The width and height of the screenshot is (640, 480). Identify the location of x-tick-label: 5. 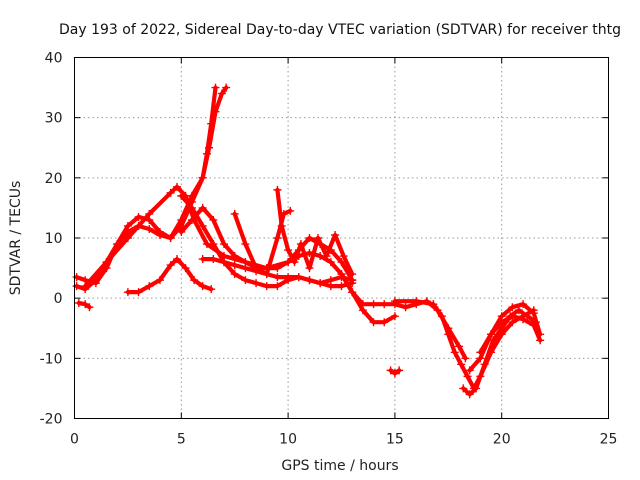
(181, 440).